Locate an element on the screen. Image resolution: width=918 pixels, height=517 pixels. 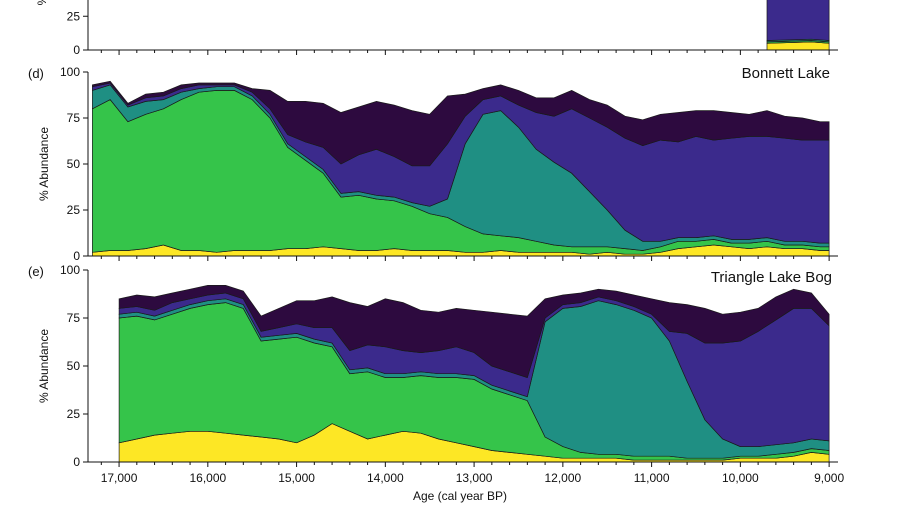
panel-d-label: (d) is located at coordinates (36, 73).